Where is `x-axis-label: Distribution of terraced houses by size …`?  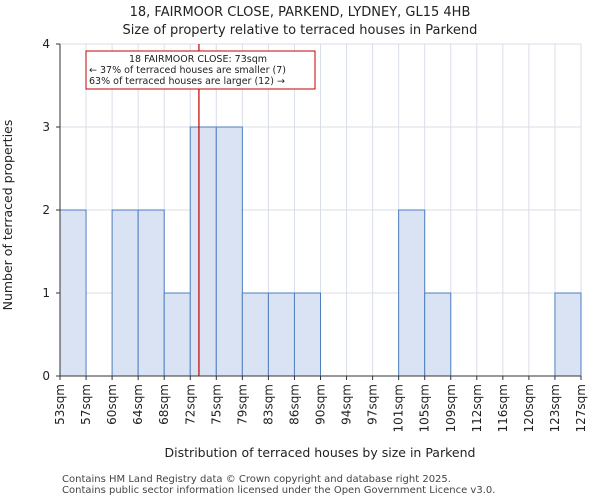
x-axis-label: Distribution of terraced houses by size … is located at coordinates (320, 452).